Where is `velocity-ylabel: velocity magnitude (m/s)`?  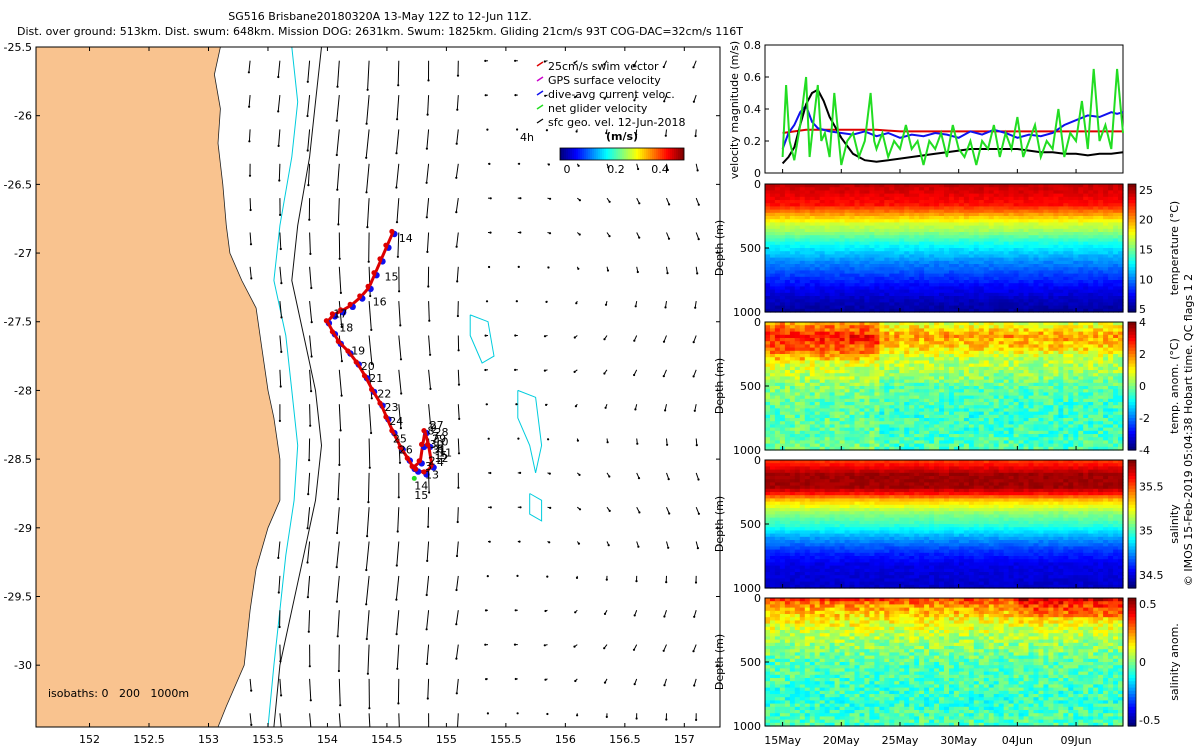 velocity-ylabel: velocity magnitude (m/s) is located at coordinates (734, 110).